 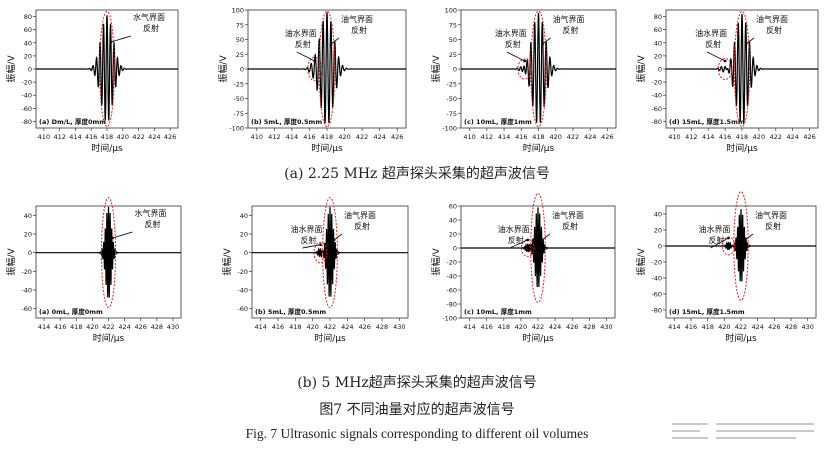 I want to click on y-tick-label: -100, so click(x=236, y=129).